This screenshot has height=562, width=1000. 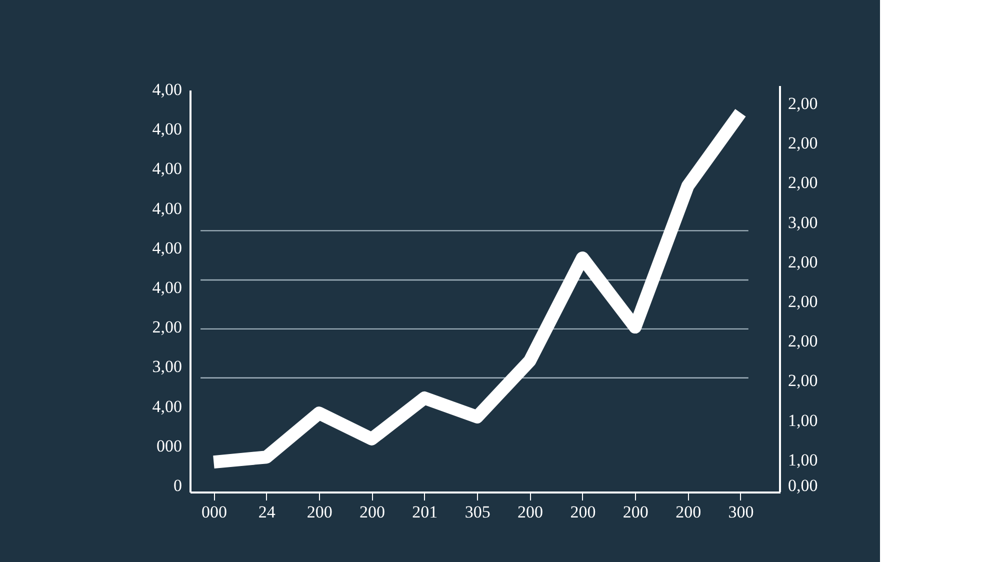 I want to click on text: 0,00, so click(x=803, y=485).